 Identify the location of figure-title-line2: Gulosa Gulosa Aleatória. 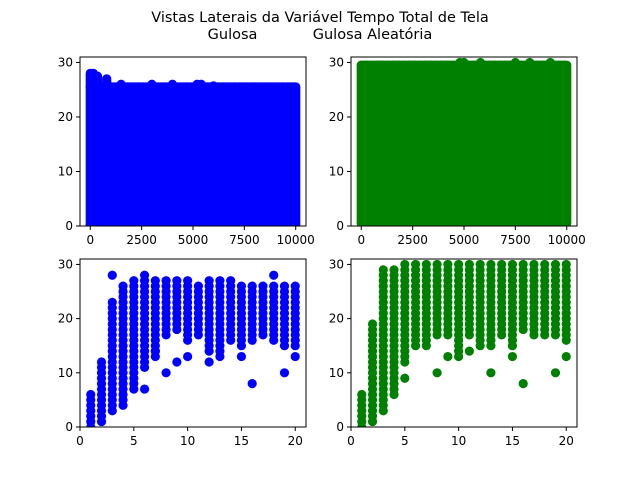
(320, 35).